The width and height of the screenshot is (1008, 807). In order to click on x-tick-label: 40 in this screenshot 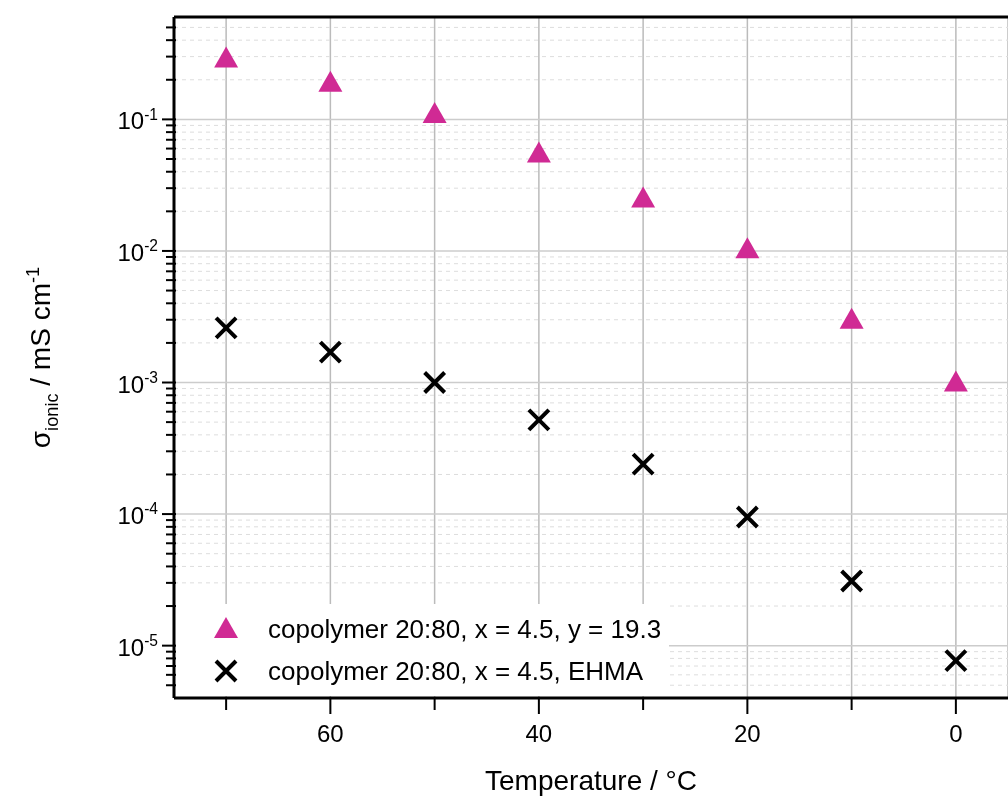, I will do `click(539, 733)`.